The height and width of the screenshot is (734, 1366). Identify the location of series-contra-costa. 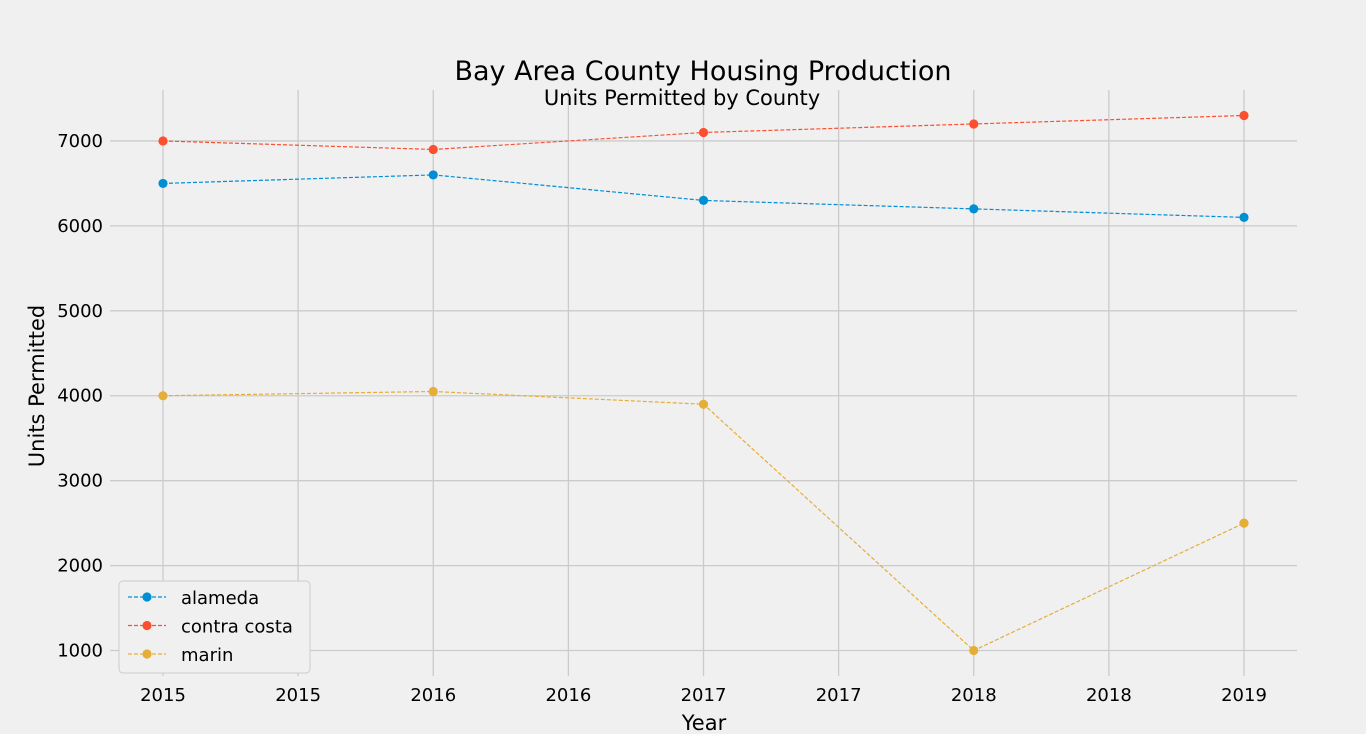
(703, 132).